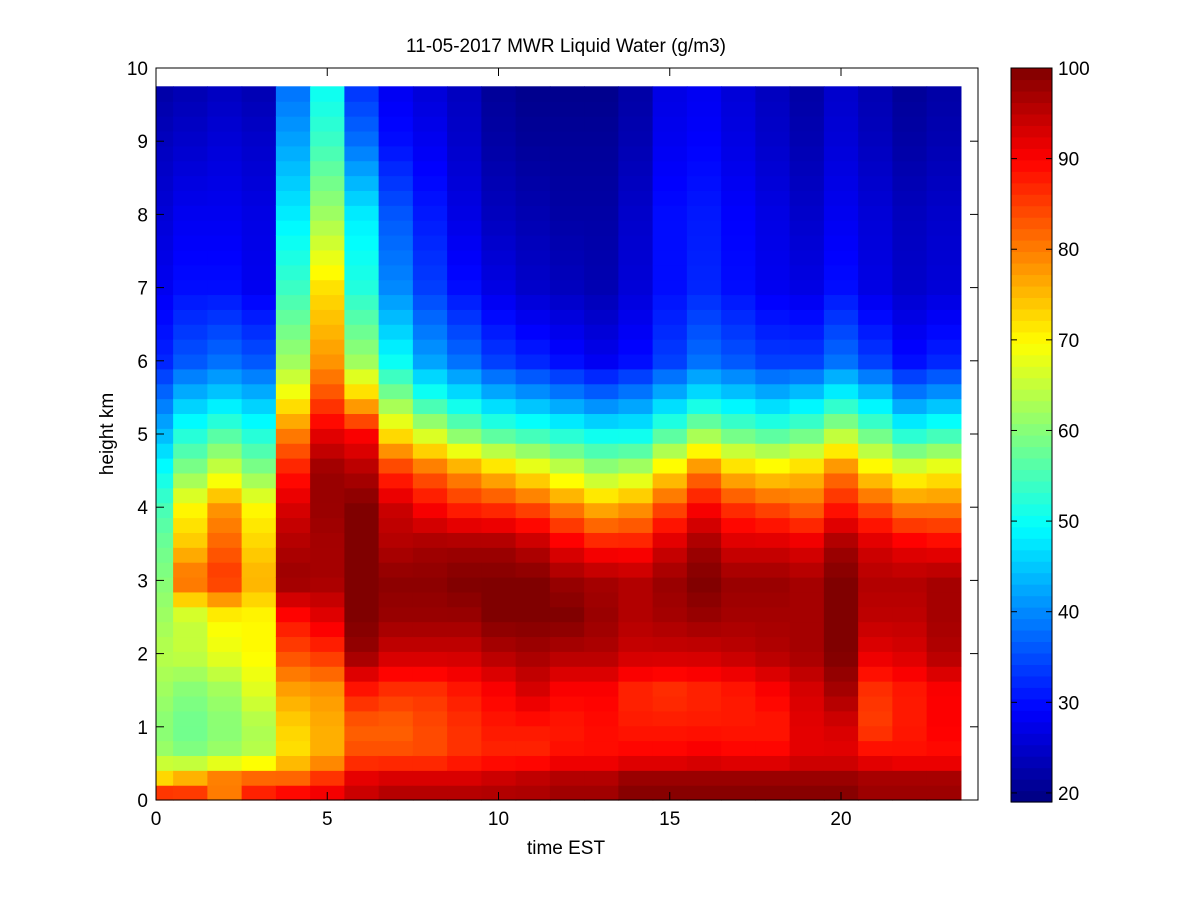 The height and width of the screenshot is (900, 1200). I want to click on colorbar-tick-label: 50, so click(1068, 522).